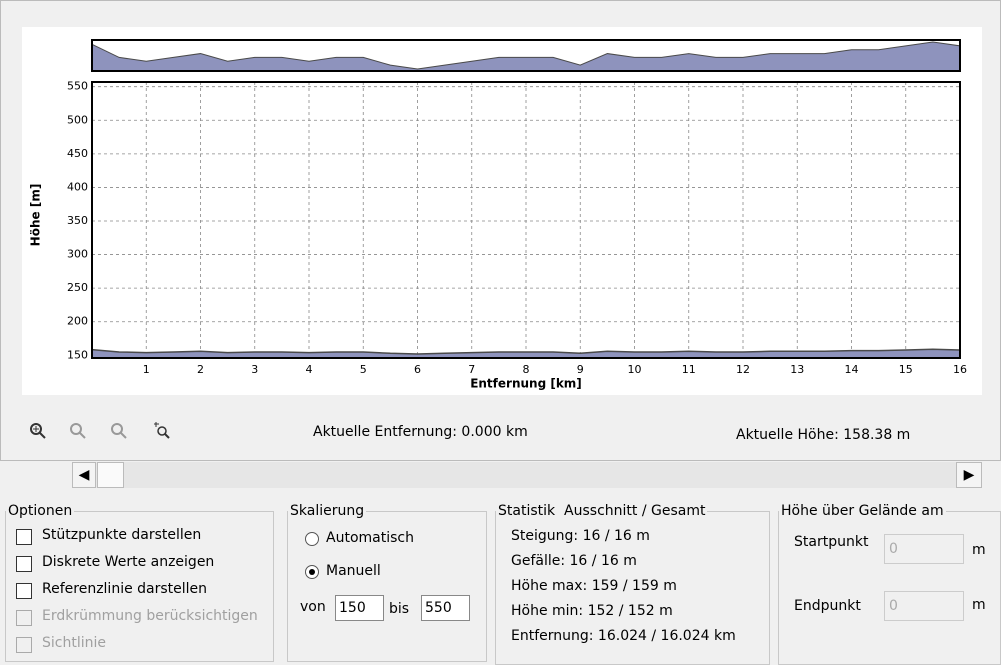 This screenshot has height=665, width=1001. What do you see at coordinates (353, 571) in the screenshot?
I see `radio-label: Manuell` at bounding box center [353, 571].